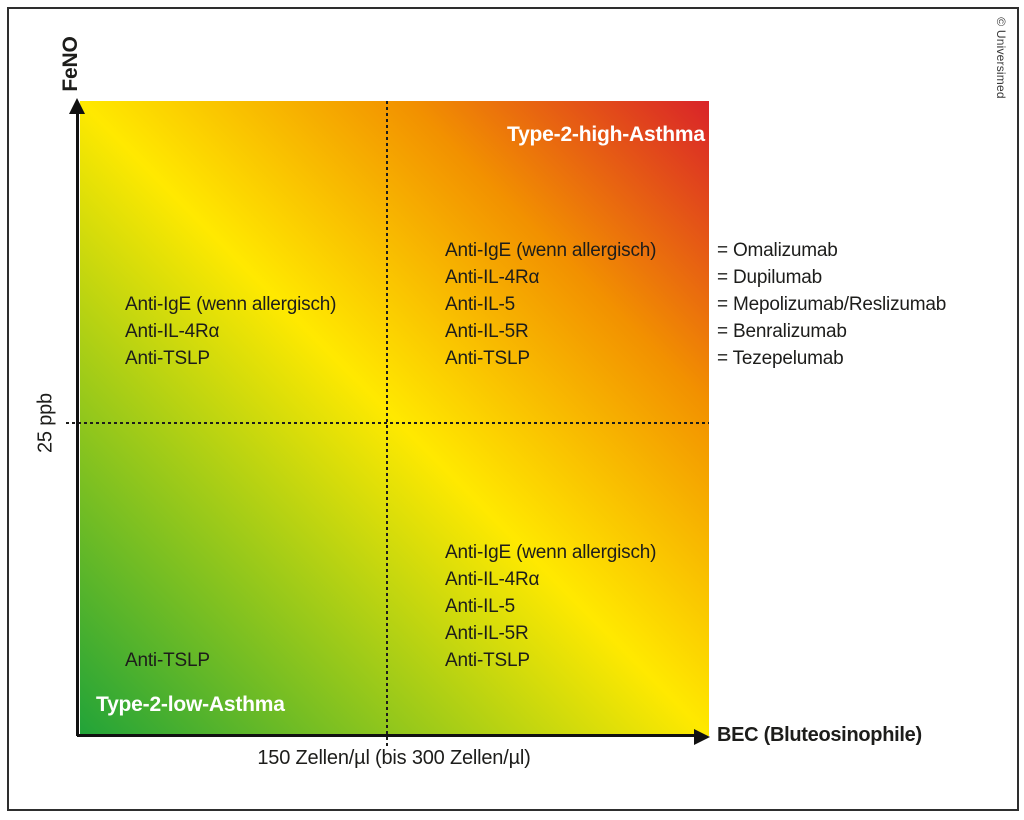 The height and width of the screenshot is (820, 1024). What do you see at coordinates (769, 277) in the screenshot?
I see `legend-item: = Dupilumab` at bounding box center [769, 277].